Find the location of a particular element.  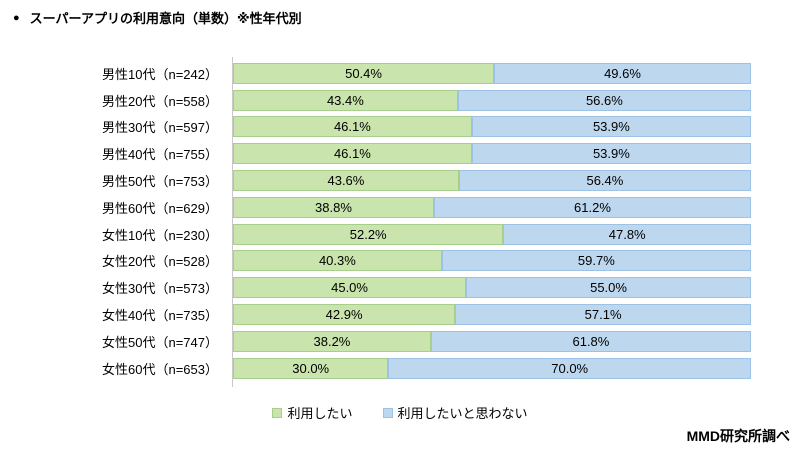

bar-value-label: 52.2% is located at coordinates (368, 234).